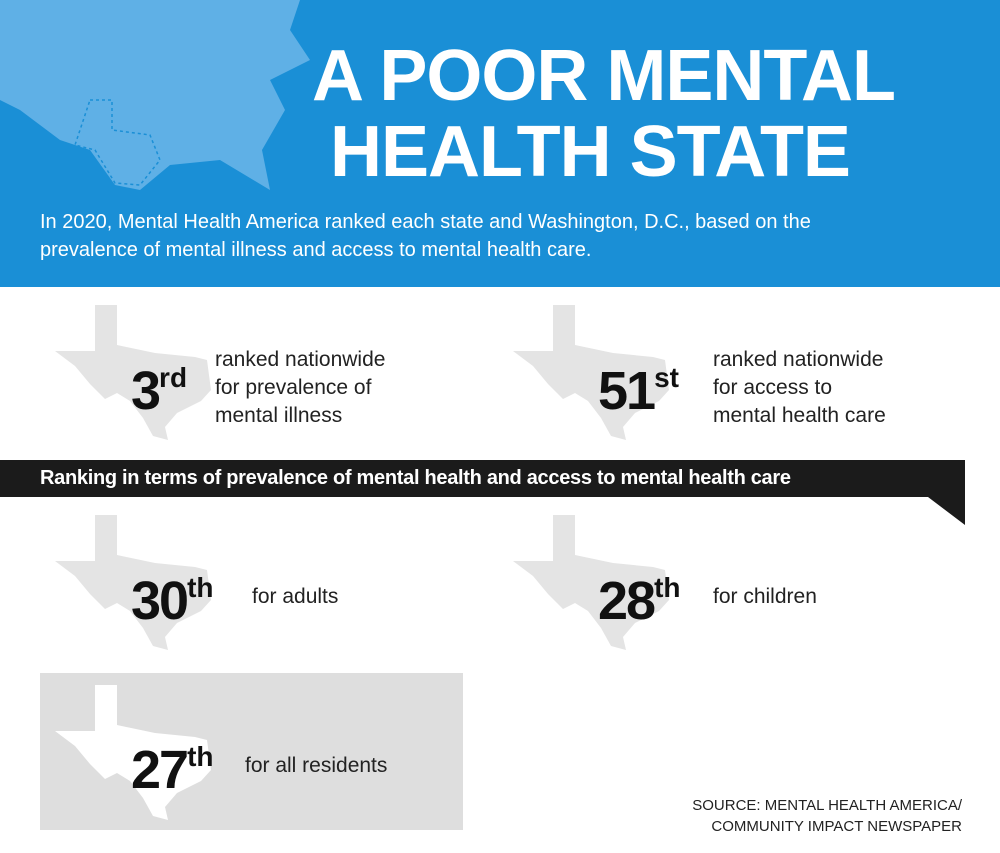 This screenshot has width=1000, height=853. Describe the element at coordinates (160, 770) in the screenshot. I see `rank-number: 27` at that location.